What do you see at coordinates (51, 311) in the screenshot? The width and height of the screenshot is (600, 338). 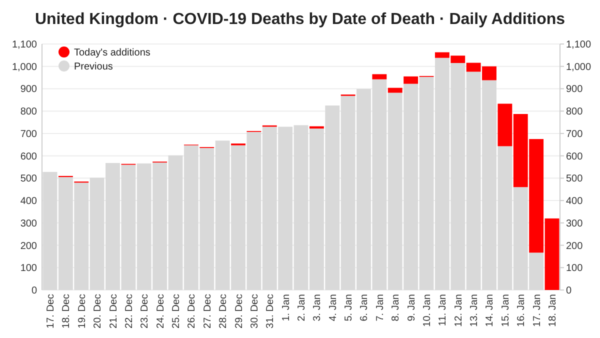 I see `x-tick-label: 17. Dec` at bounding box center [51, 311].